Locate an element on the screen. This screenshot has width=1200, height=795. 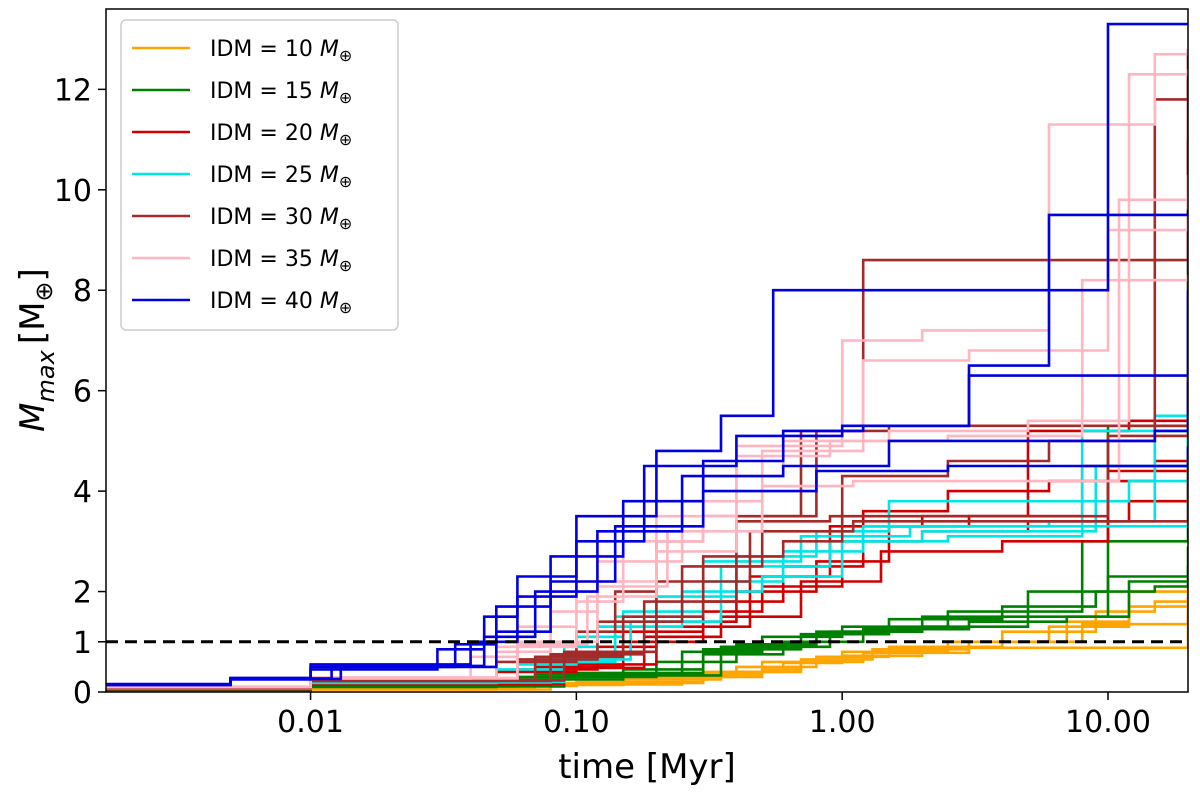
y-axis-label: Mmax [M⊕] is located at coordinates (36, 350).